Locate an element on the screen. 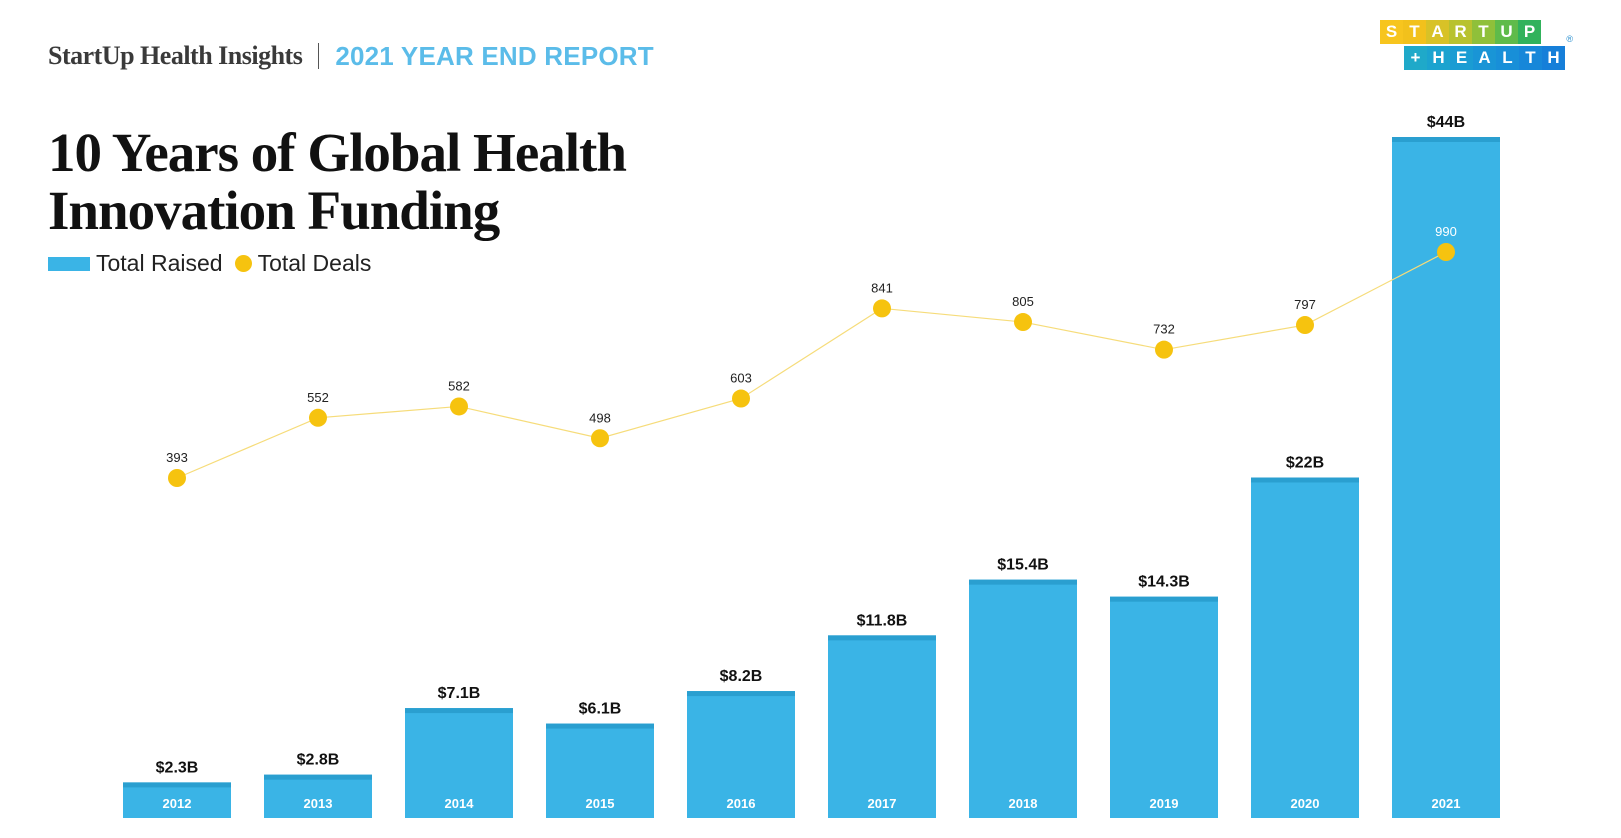 Image resolution: width=1621 pixels, height=838 pixels. deal-value-label: 732 is located at coordinates (1164, 329).